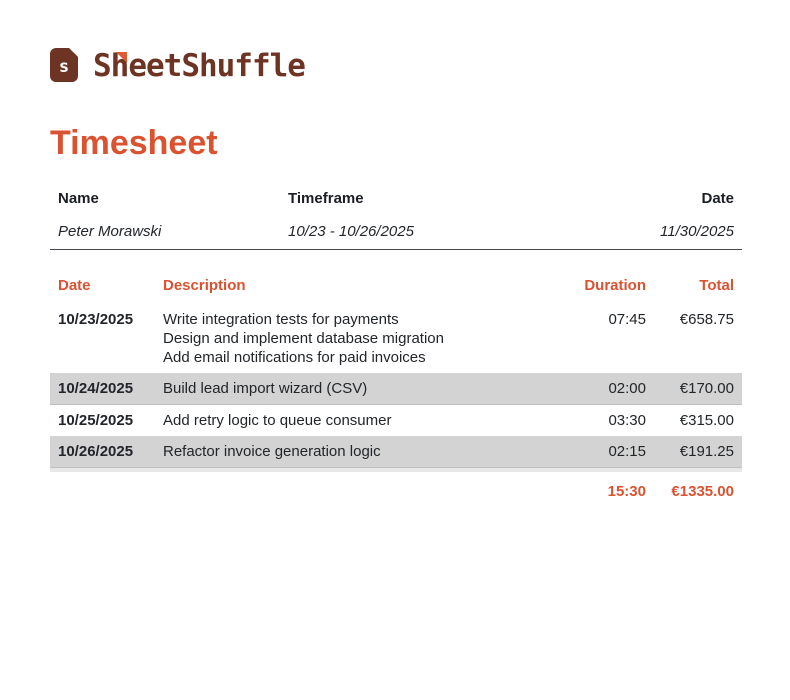  What do you see at coordinates (272, 451) in the screenshot?
I see `description-line: Refactor invoice generation logic` at bounding box center [272, 451].